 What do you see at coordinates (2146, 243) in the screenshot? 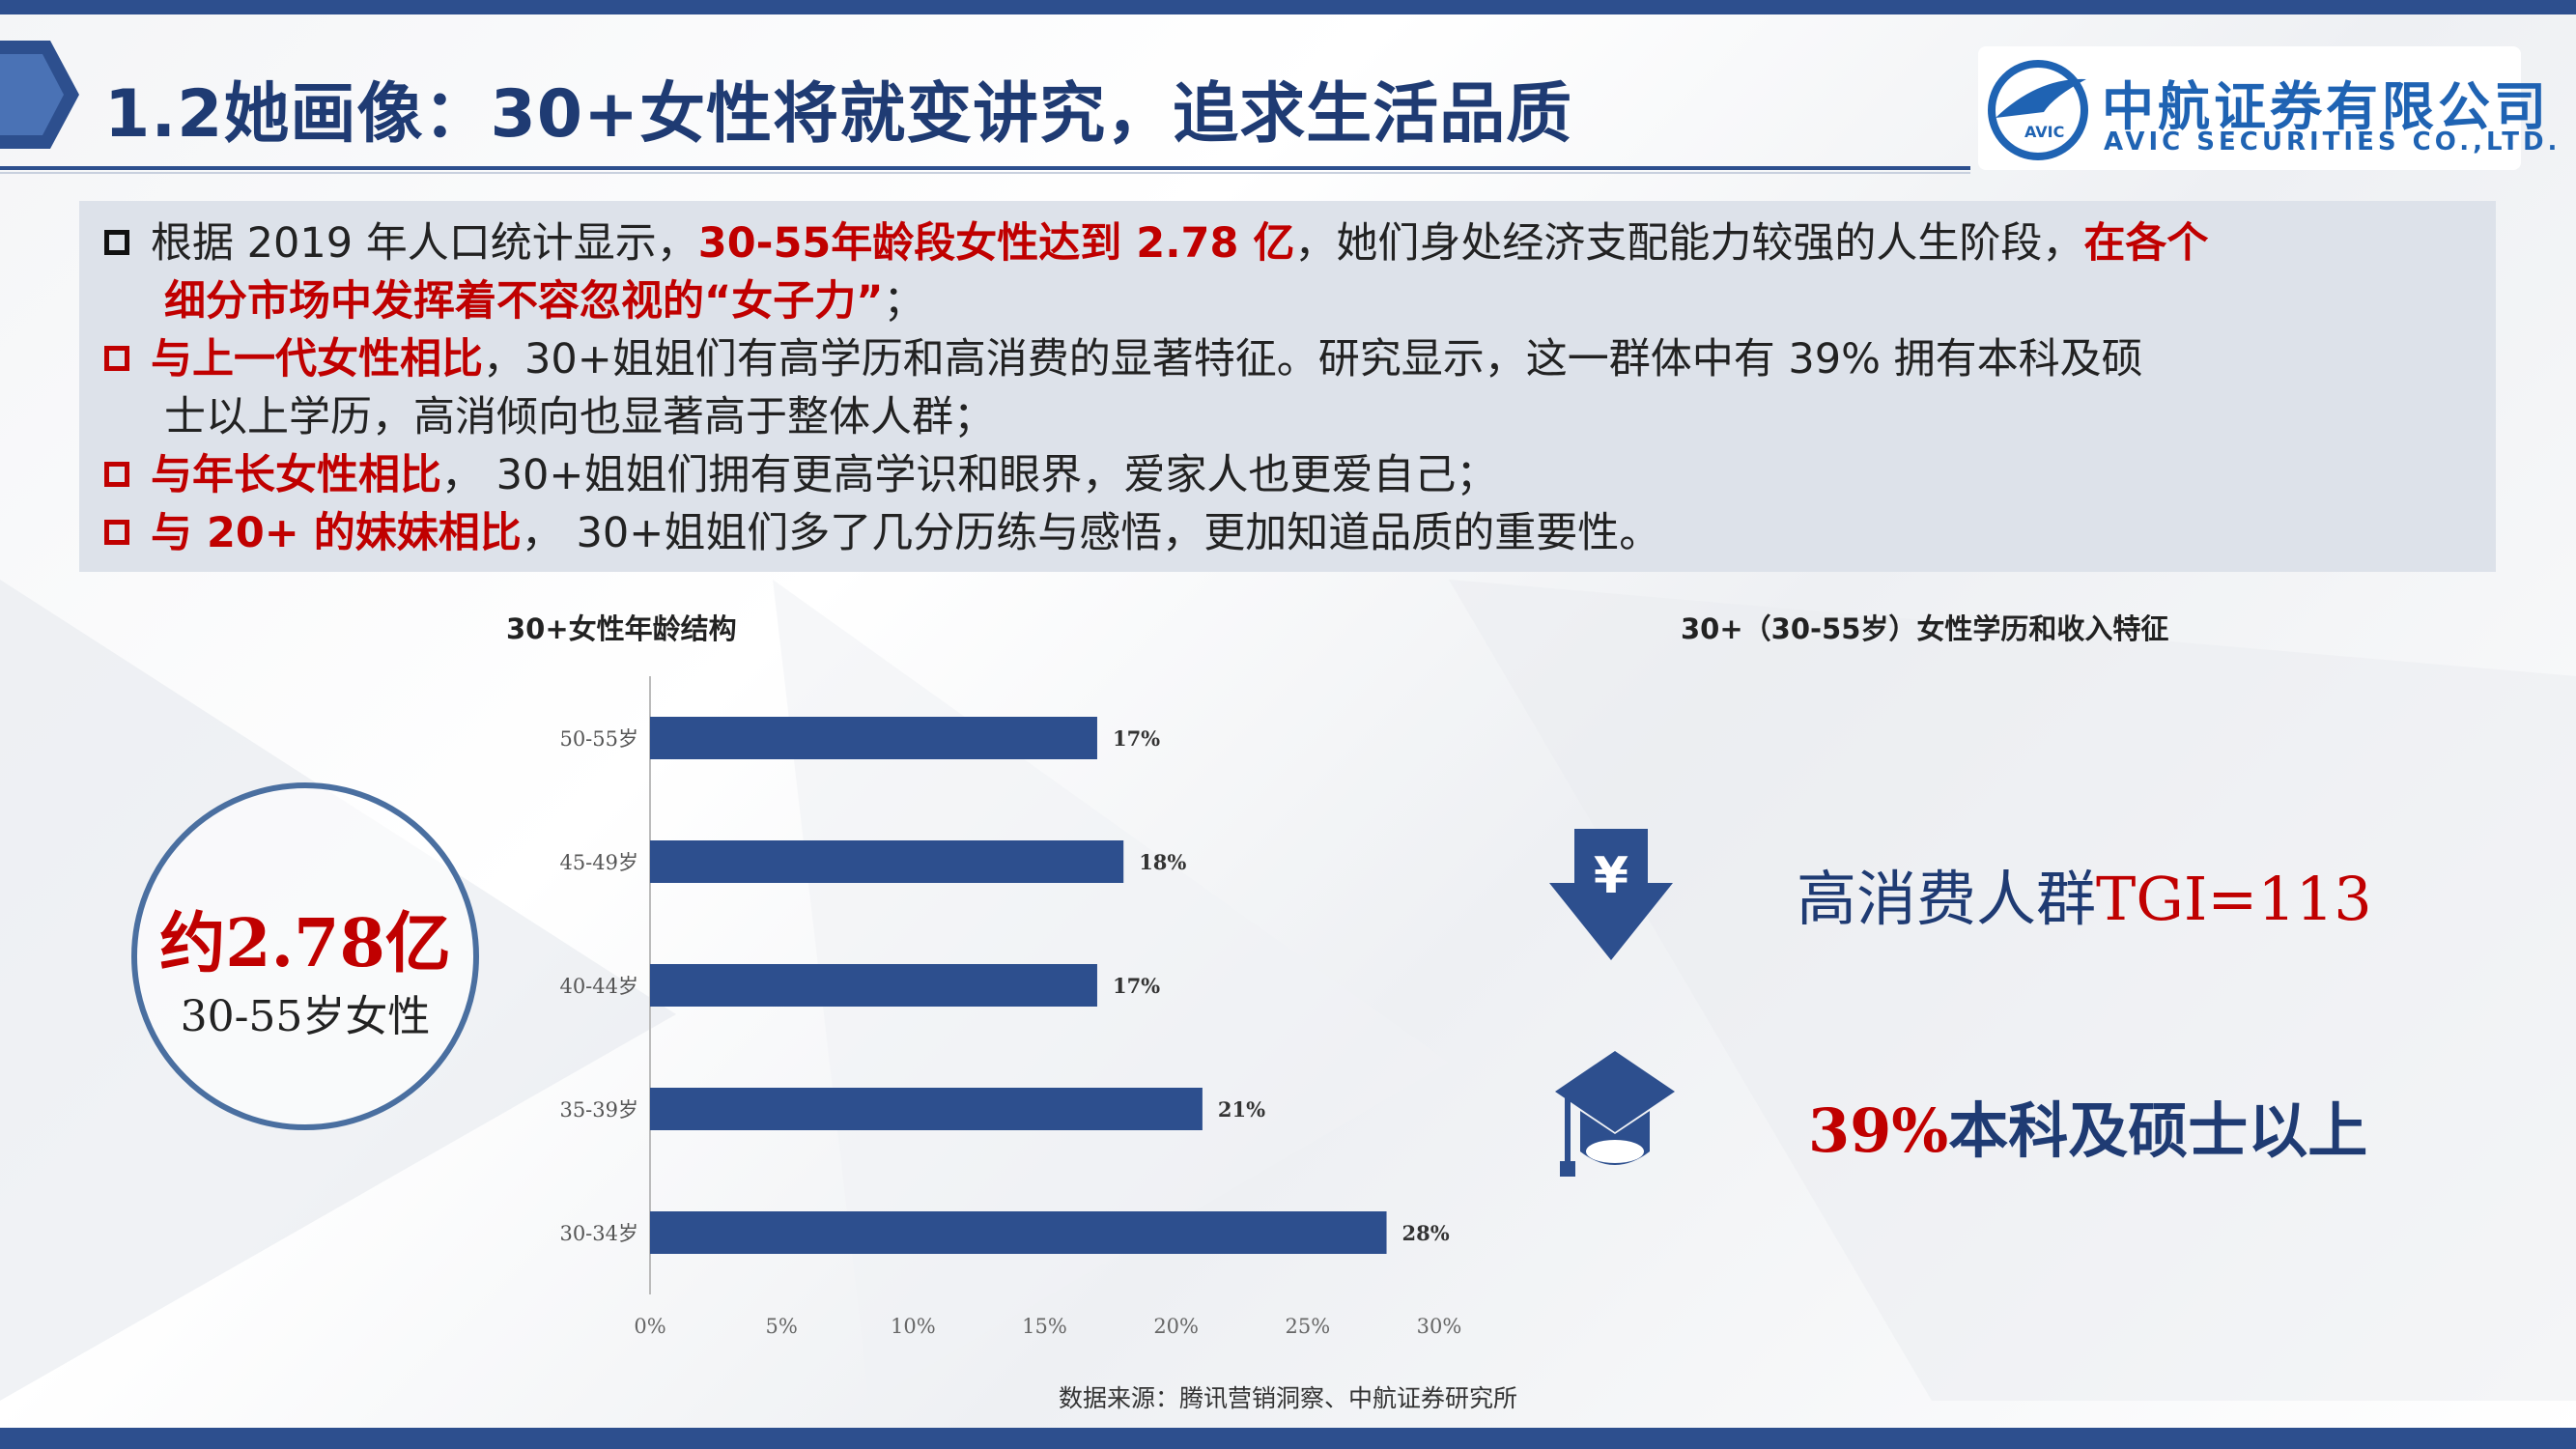
I see `b1-p3: 在各个` at bounding box center [2146, 243].